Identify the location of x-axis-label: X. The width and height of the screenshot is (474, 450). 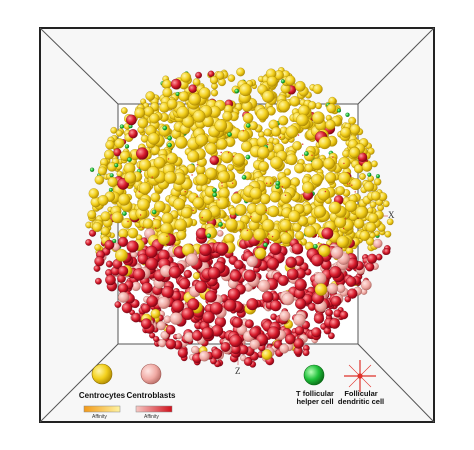
(391, 215).